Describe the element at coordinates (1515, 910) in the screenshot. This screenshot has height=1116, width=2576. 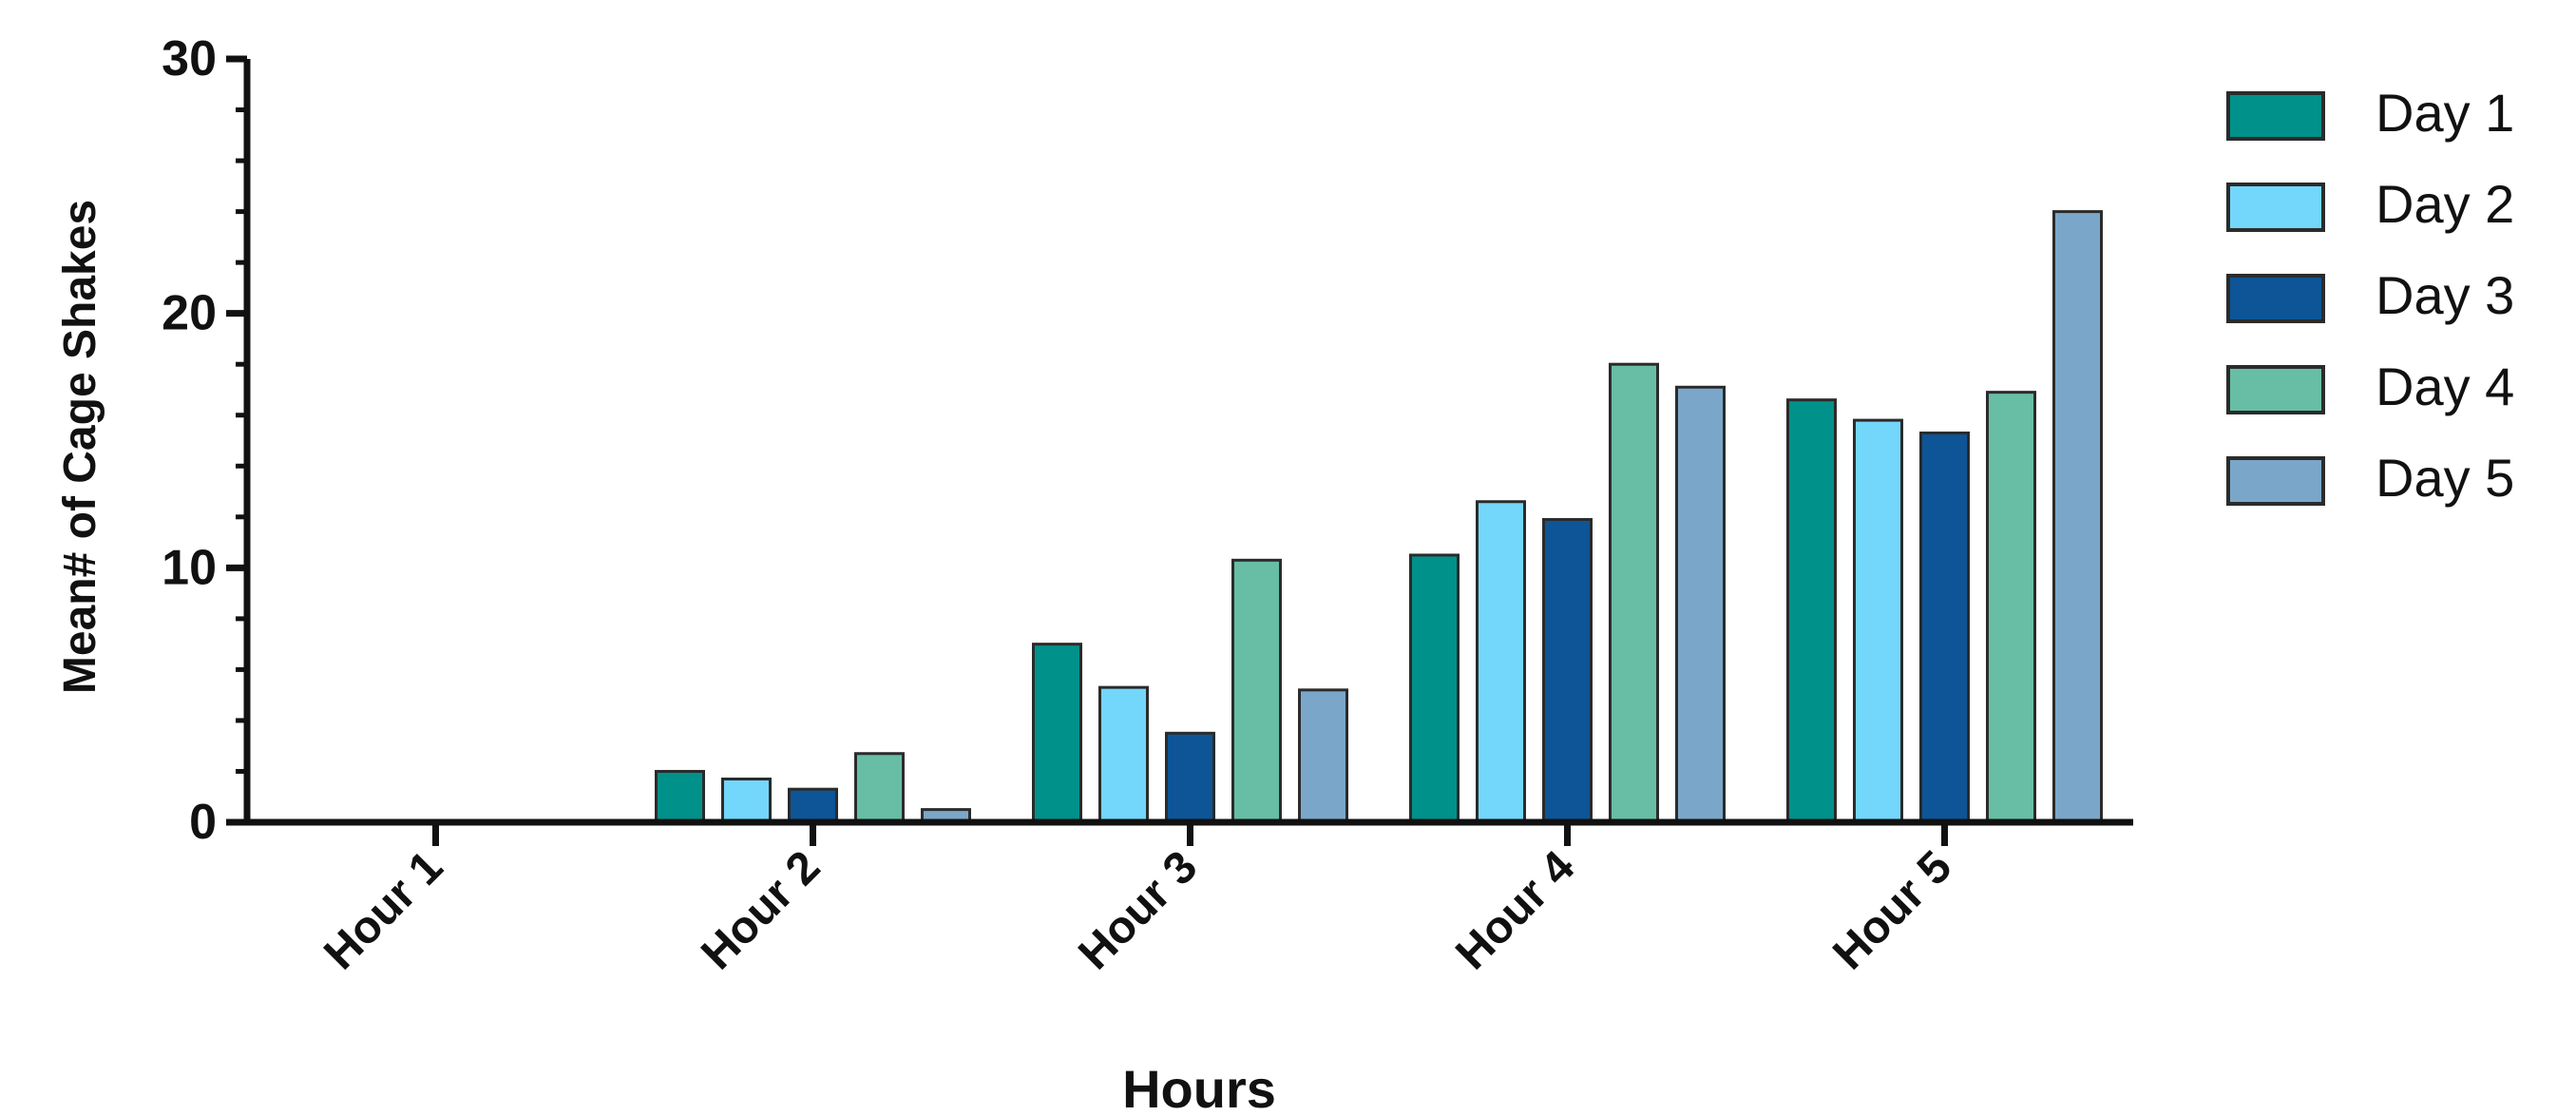
I see `x-tick-label: Hour 4` at that location.